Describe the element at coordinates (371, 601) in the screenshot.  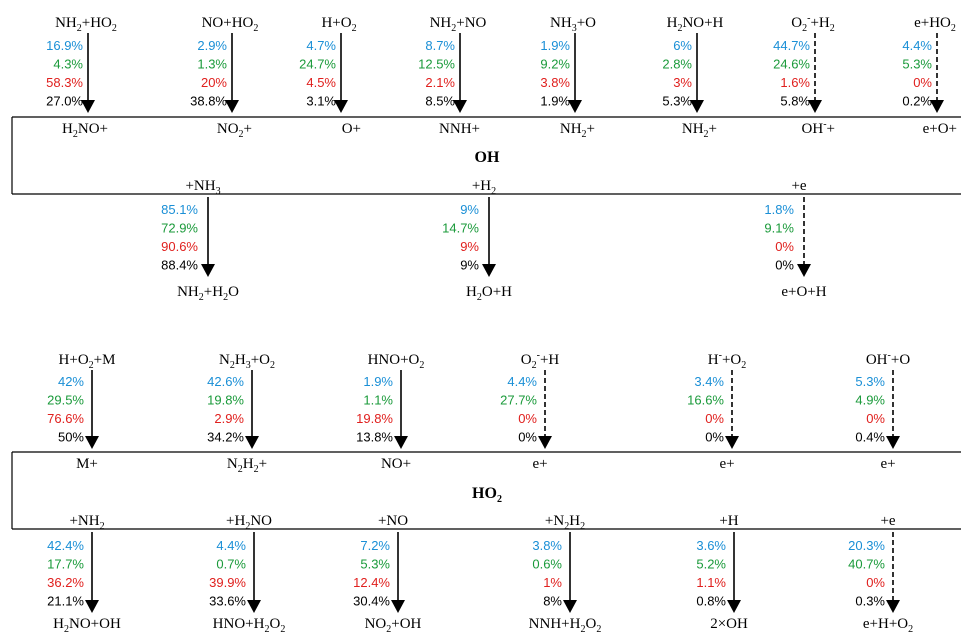
I see `ho2-cons-2-value-3: 30.4%` at that location.